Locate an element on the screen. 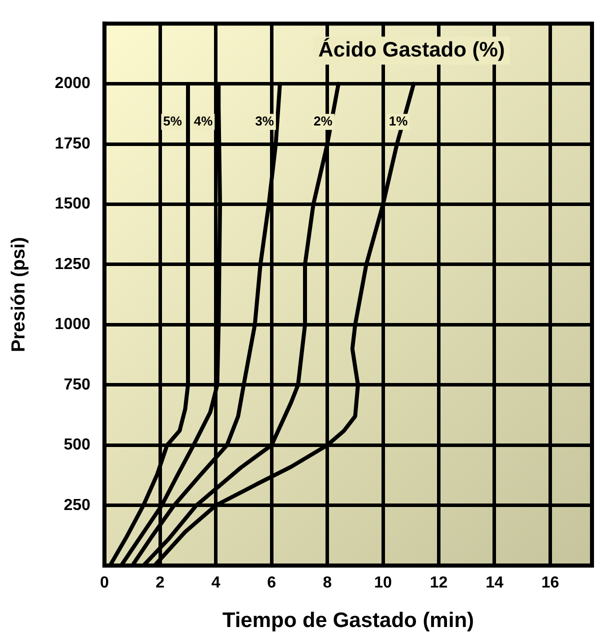  x-tick-label: 0 is located at coordinates (104, 583).